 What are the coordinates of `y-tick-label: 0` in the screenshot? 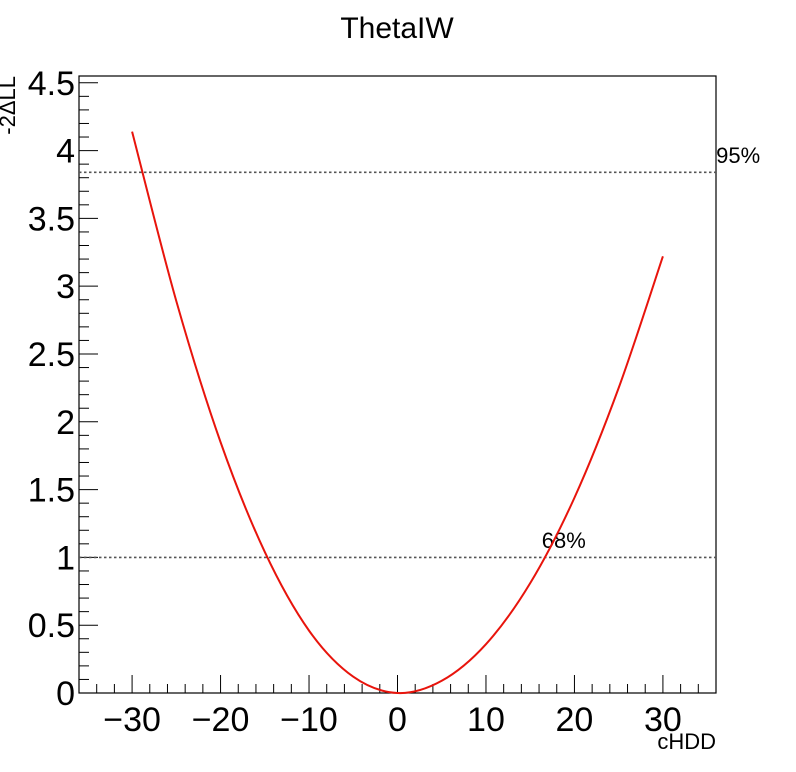 It's located at (65, 694).